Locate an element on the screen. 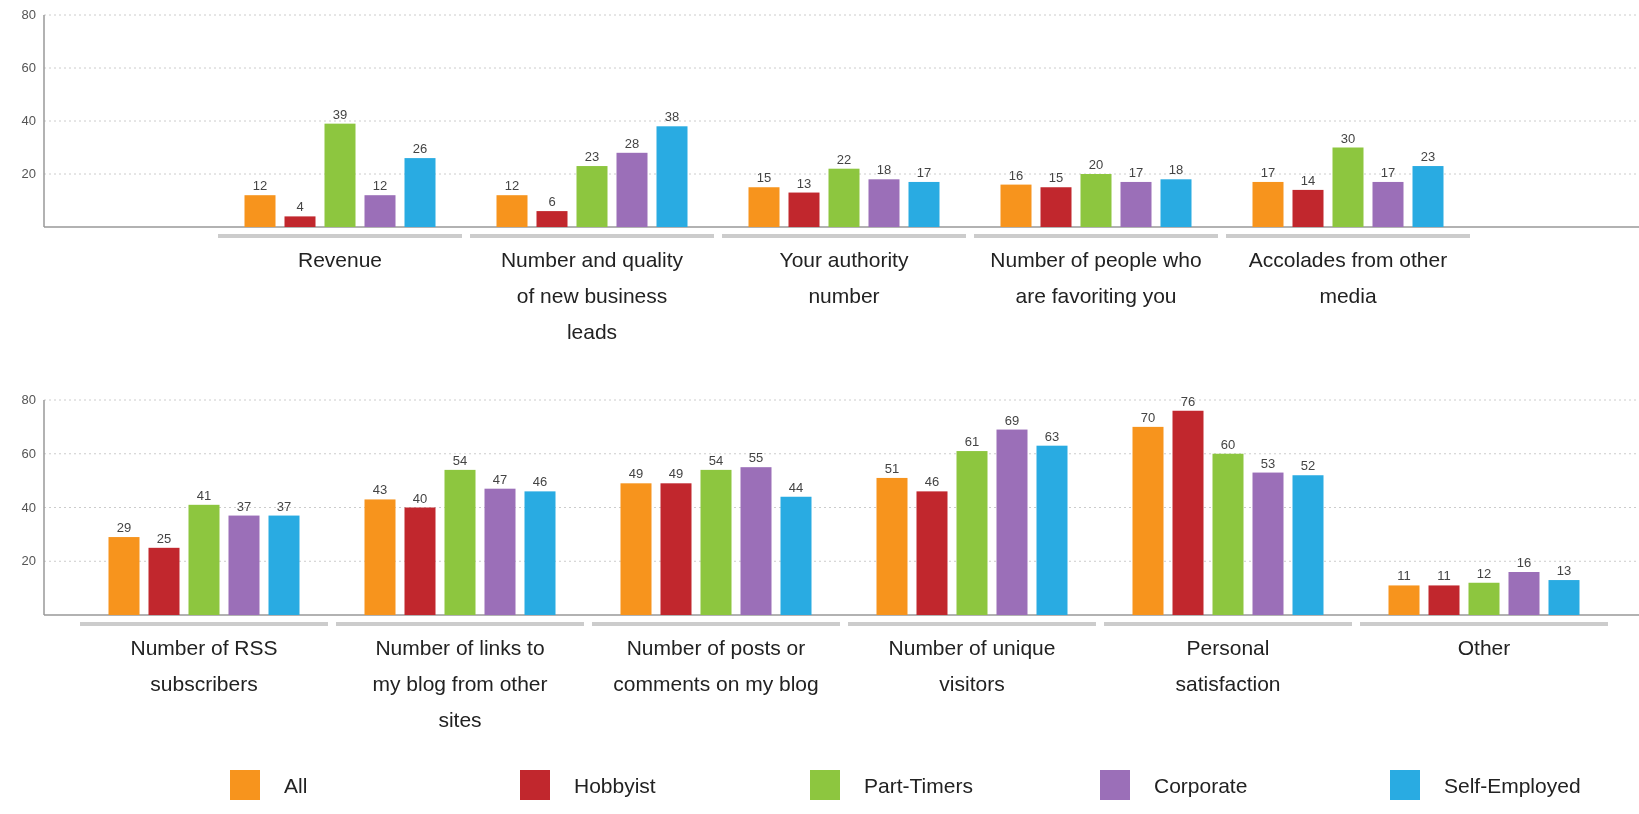 This screenshot has height=814, width=1639. data-label: 4 is located at coordinates (300, 207).